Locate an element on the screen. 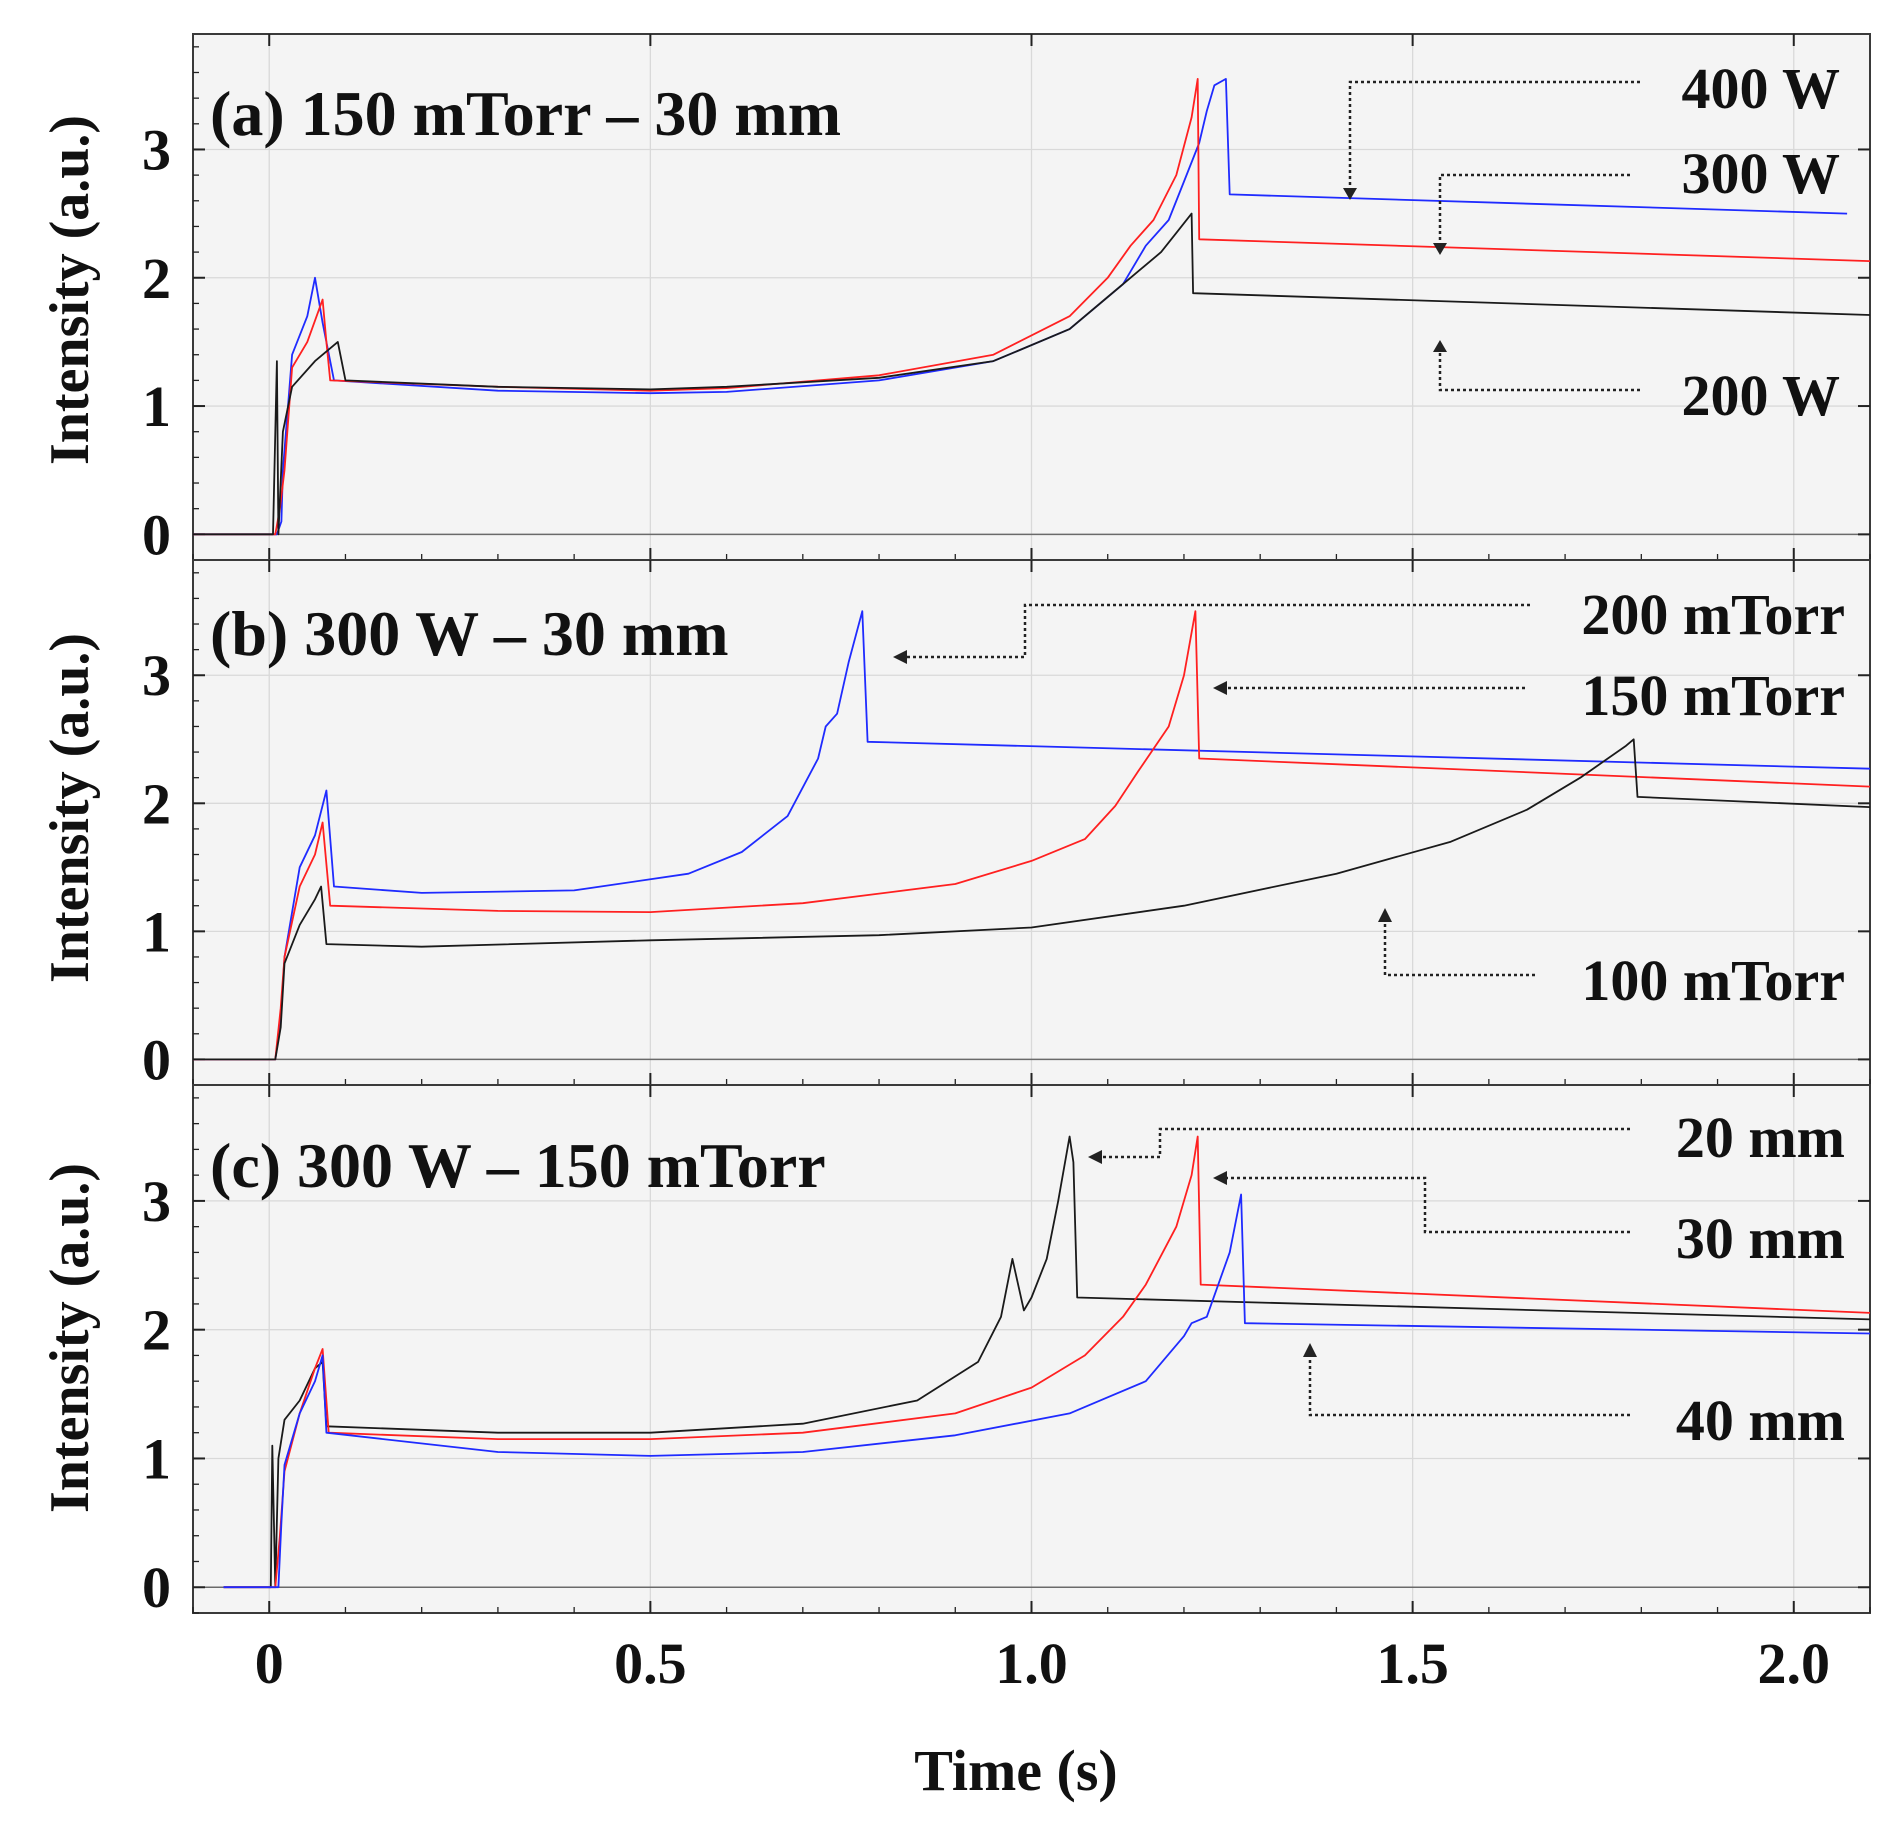  panel-b-ytick-label-1: 1 is located at coordinates (156, 931).